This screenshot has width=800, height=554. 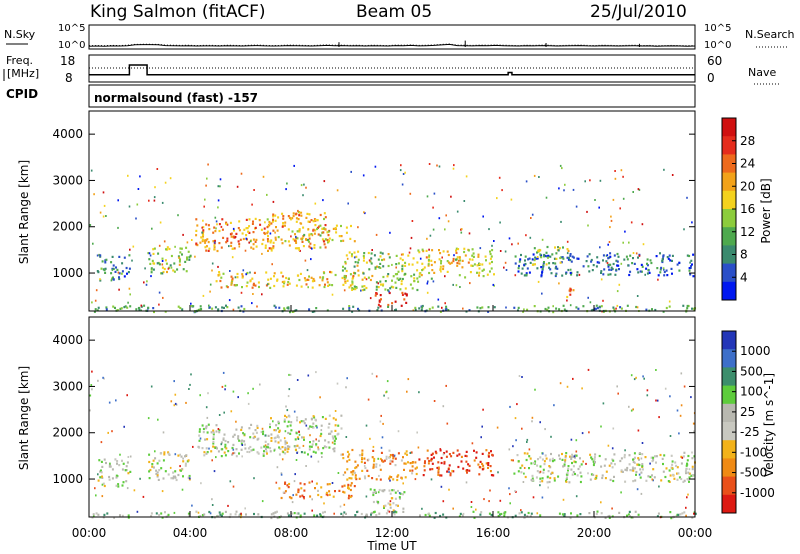 I want to click on freq-unit-label: [MHz], so click(x=23, y=73).